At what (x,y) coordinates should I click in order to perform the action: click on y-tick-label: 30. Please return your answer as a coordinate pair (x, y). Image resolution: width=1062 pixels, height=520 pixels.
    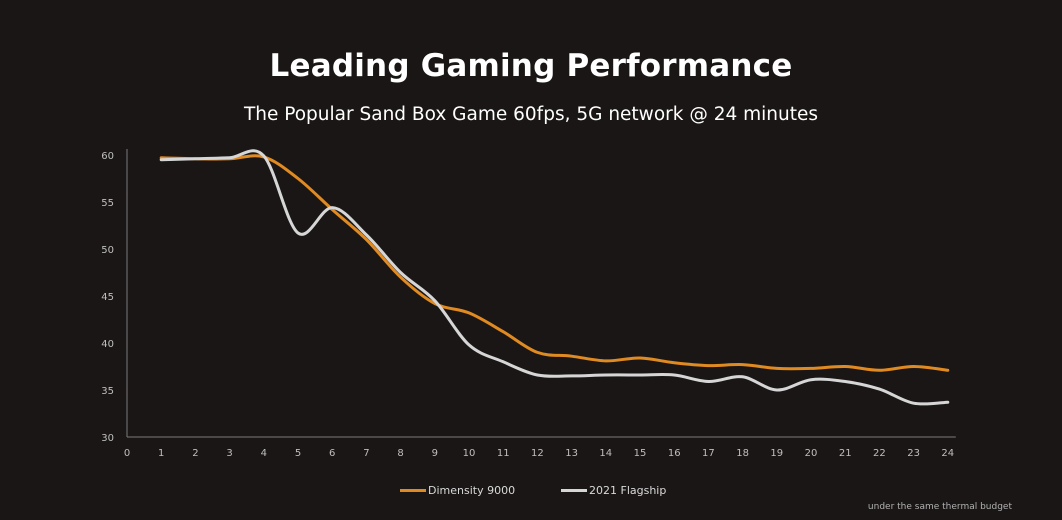
    Looking at the image, I should click on (107, 438).